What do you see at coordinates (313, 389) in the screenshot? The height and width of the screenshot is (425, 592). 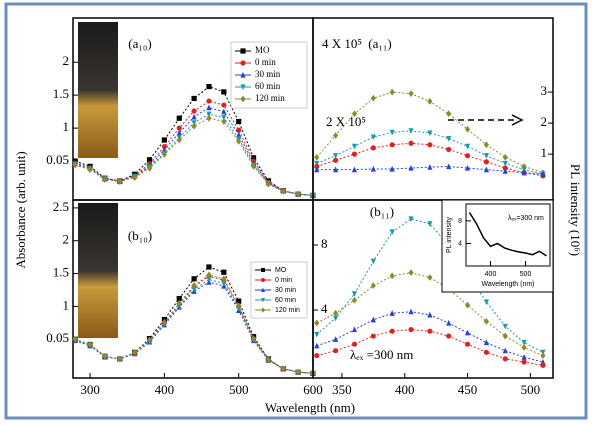 I see `x-tick-label: 600` at bounding box center [313, 389].